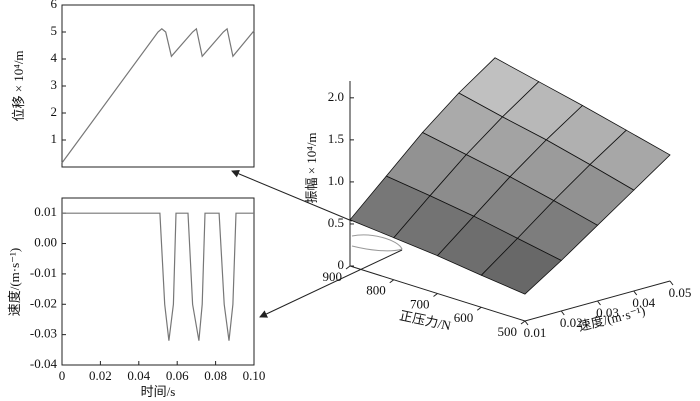  What do you see at coordinates (215, 375) in the screenshot?
I see `x-tick-label: 0.08` at bounding box center [215, 375].